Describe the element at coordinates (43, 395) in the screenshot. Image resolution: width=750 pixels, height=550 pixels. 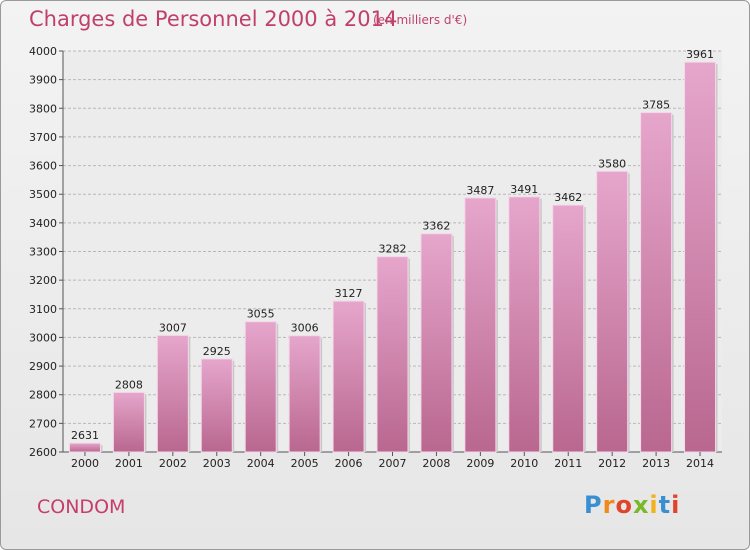
I see `y-tick-label: 2800` at that location.